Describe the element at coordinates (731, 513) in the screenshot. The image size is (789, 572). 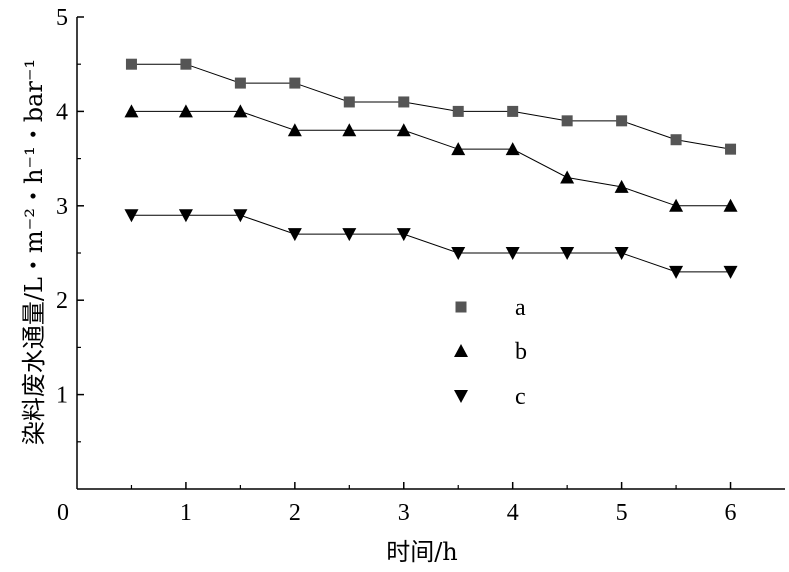
I see `x-tick-label: 6` at that location.